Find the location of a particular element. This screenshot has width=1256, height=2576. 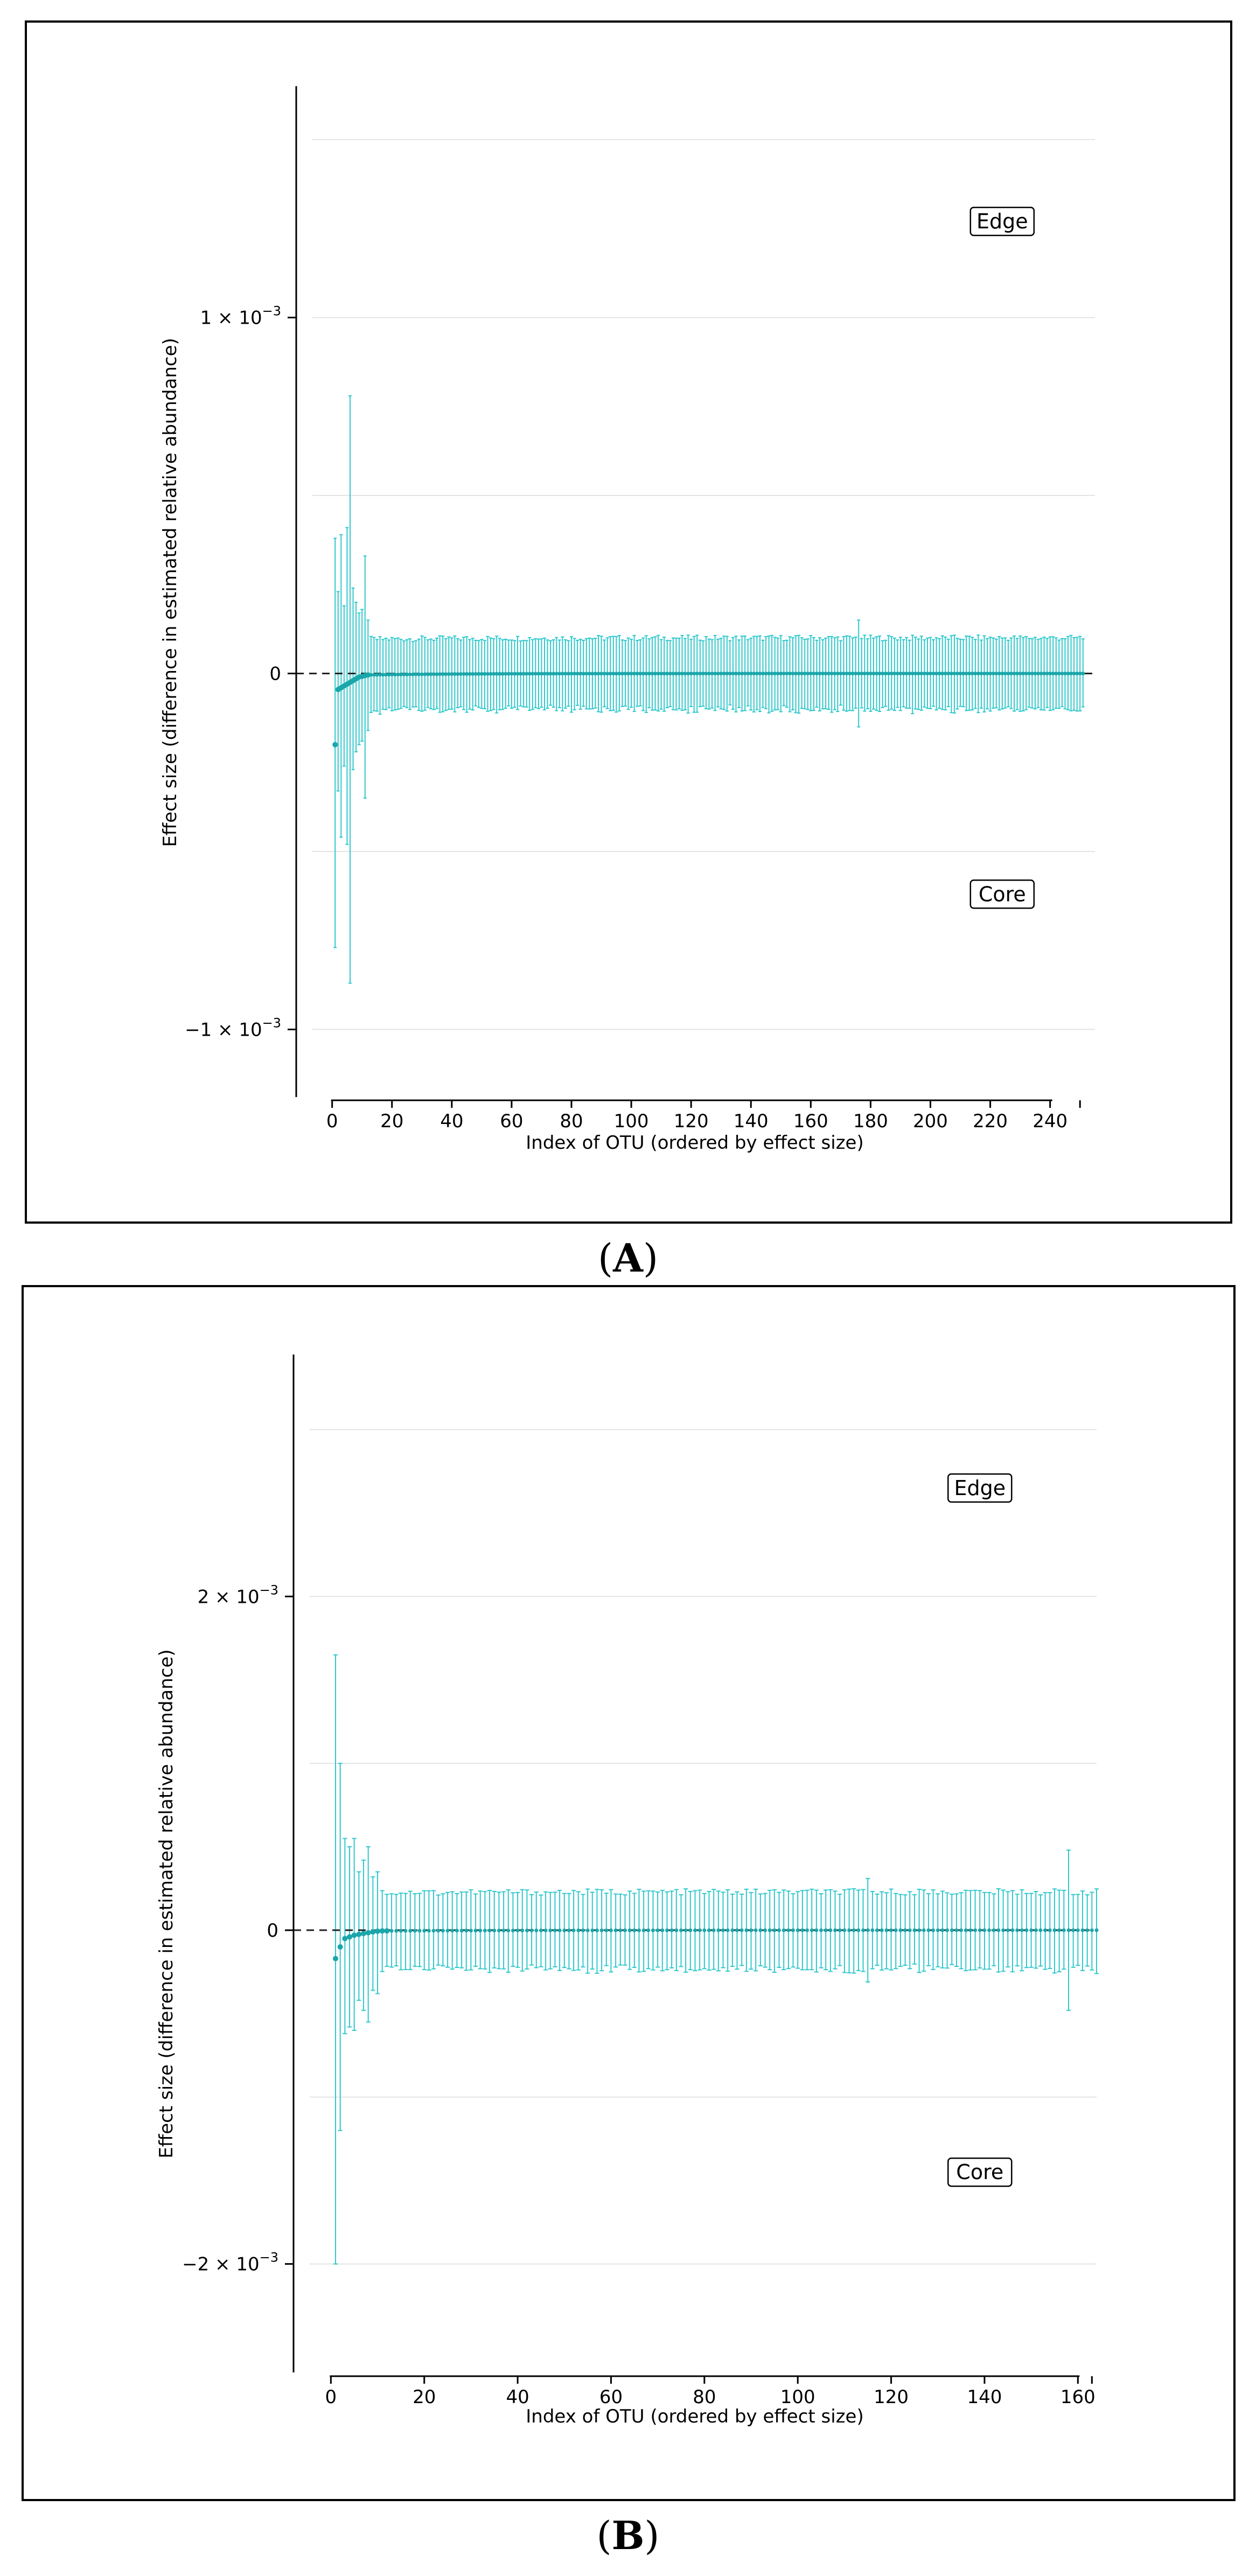

panel-a-letter: A is located at coordinates (628, 1258).